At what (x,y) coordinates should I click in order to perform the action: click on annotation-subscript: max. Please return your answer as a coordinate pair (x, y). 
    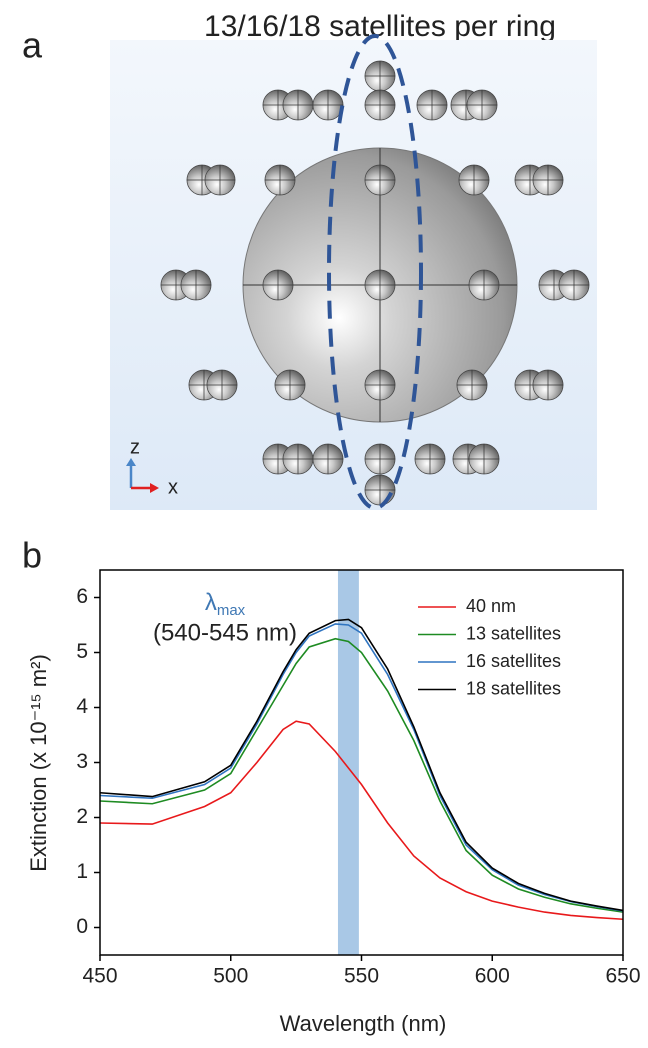
    Looking at the image, I should click on (231, 610).